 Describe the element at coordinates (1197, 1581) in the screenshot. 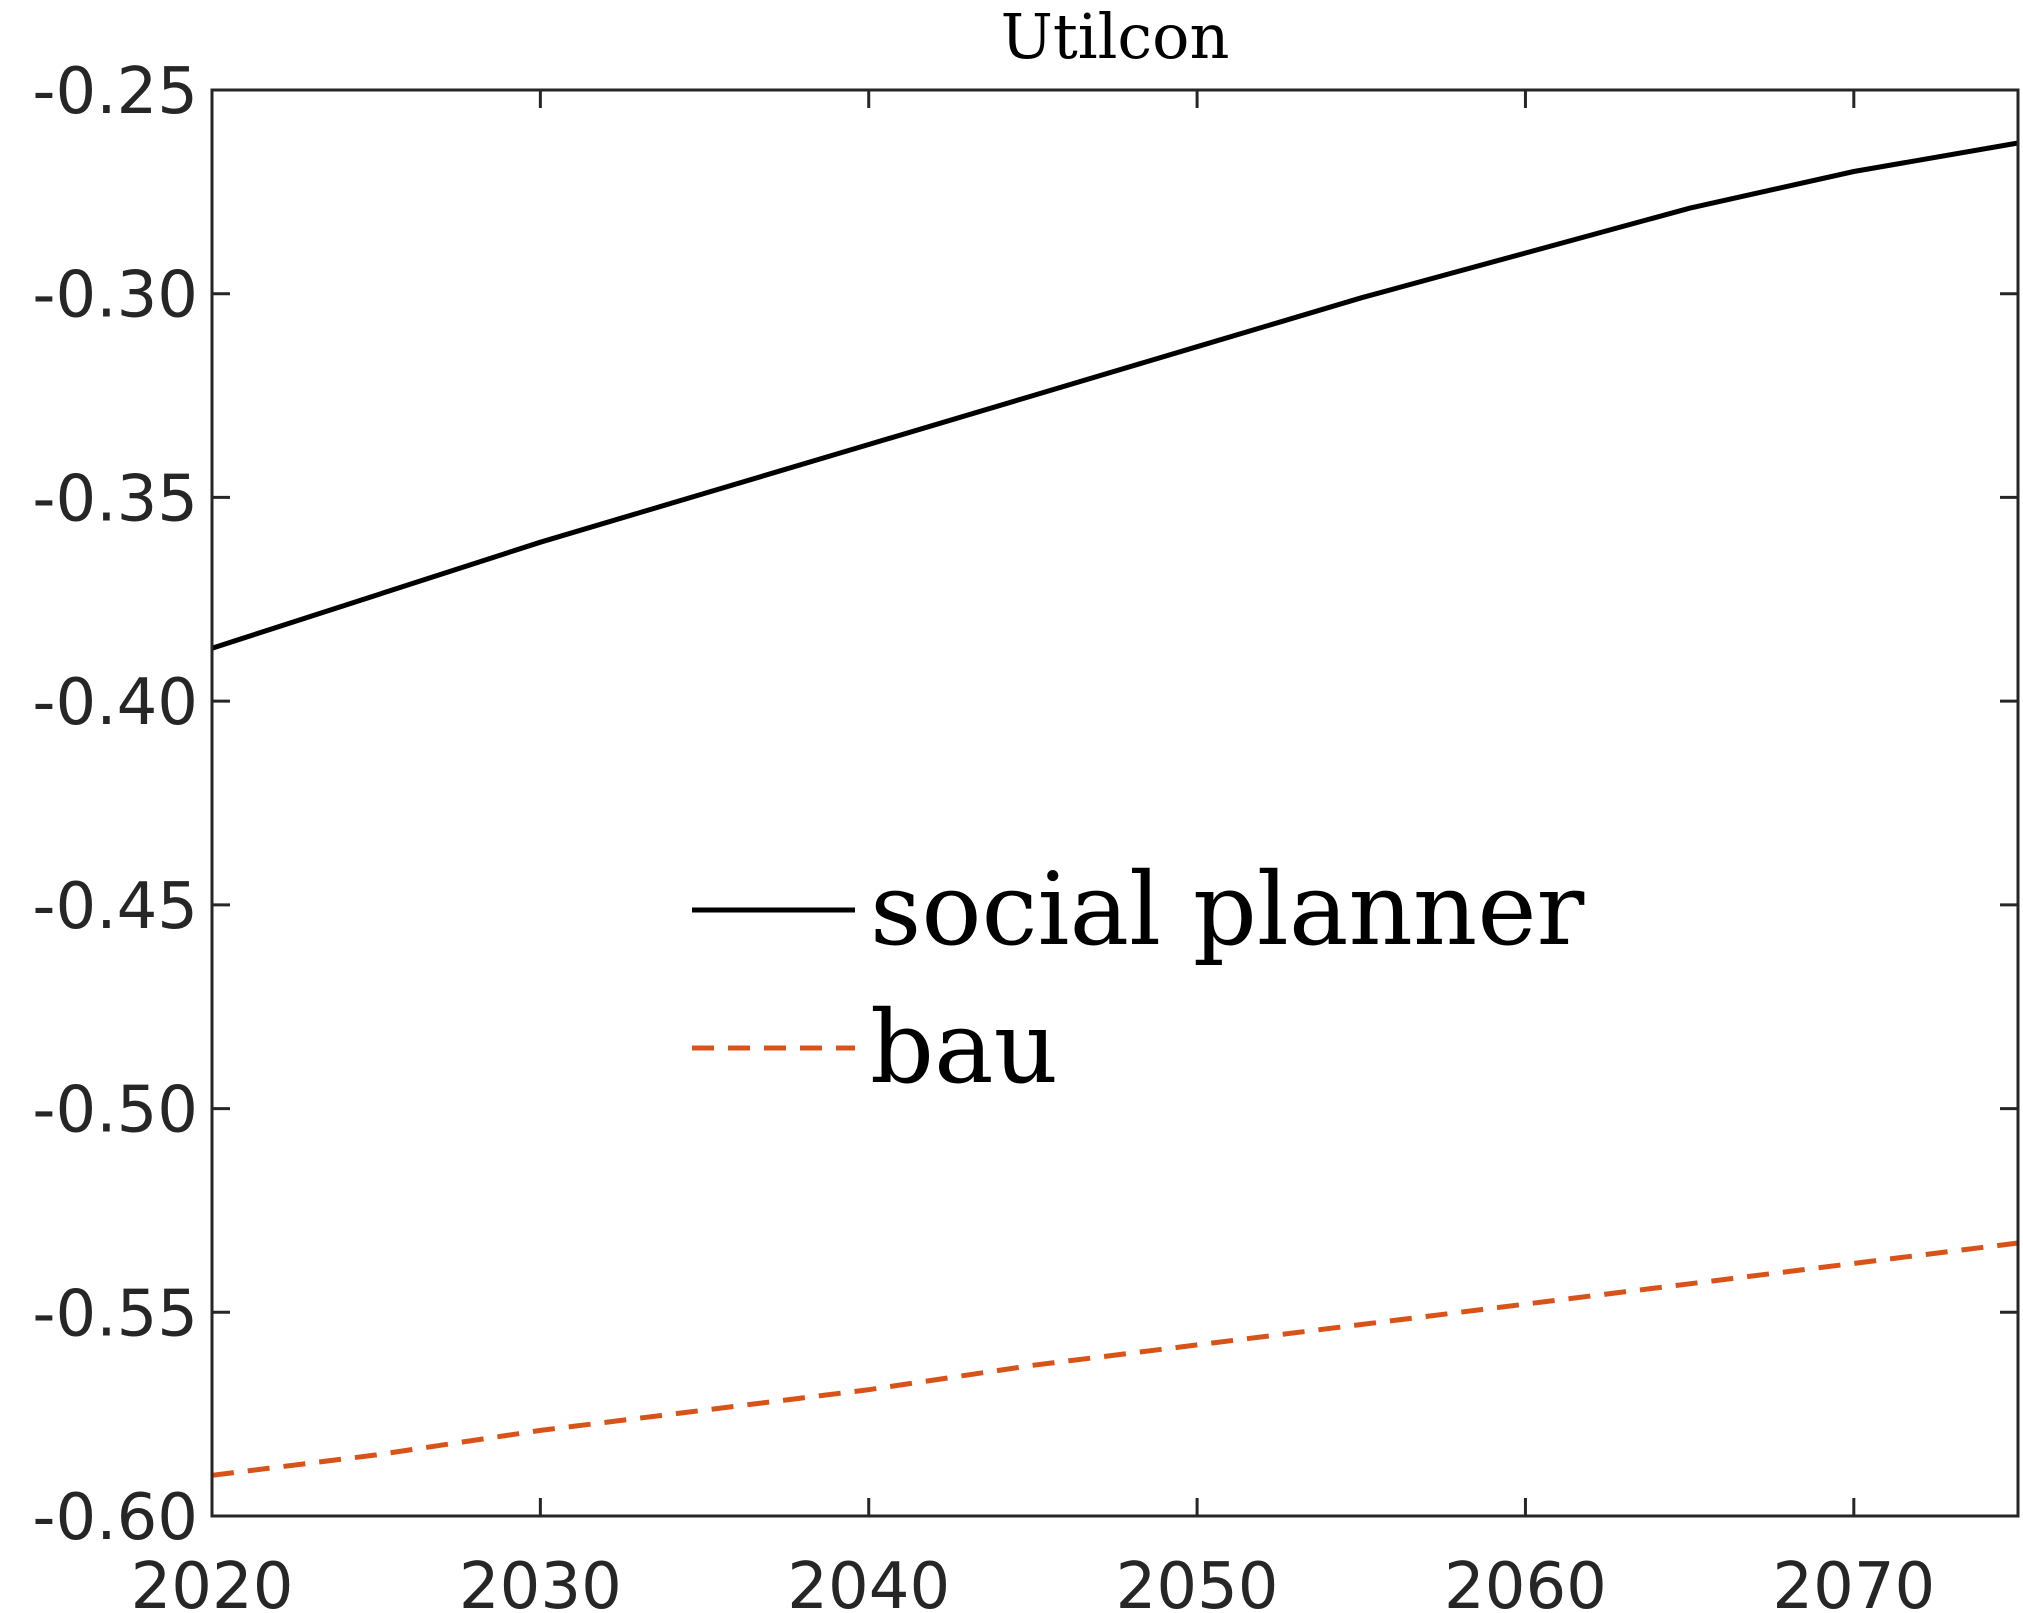

I see `x-tick-label: 2050` at that location.